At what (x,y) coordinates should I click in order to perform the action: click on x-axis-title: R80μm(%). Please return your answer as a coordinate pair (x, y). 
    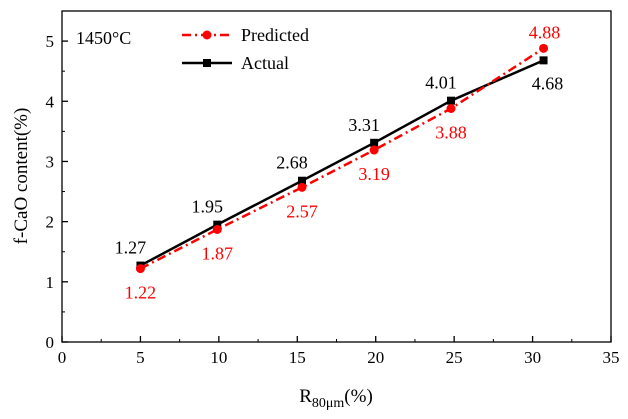
    Looking at the image, I should click on (336, 398).